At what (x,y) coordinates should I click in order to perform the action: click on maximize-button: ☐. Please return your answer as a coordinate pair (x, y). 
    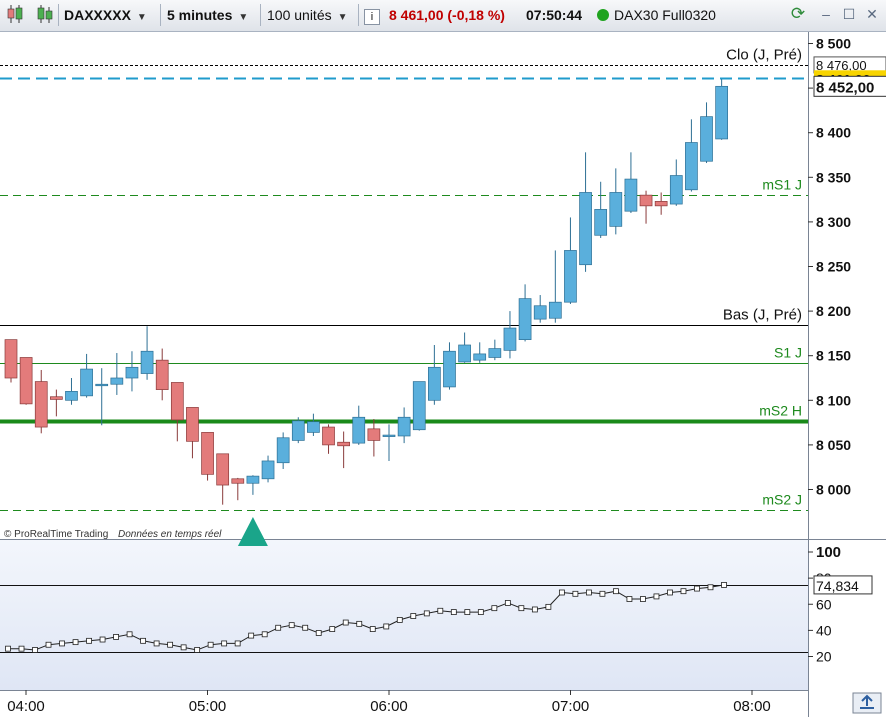
    Looking at the image, I should click on (849, 14).